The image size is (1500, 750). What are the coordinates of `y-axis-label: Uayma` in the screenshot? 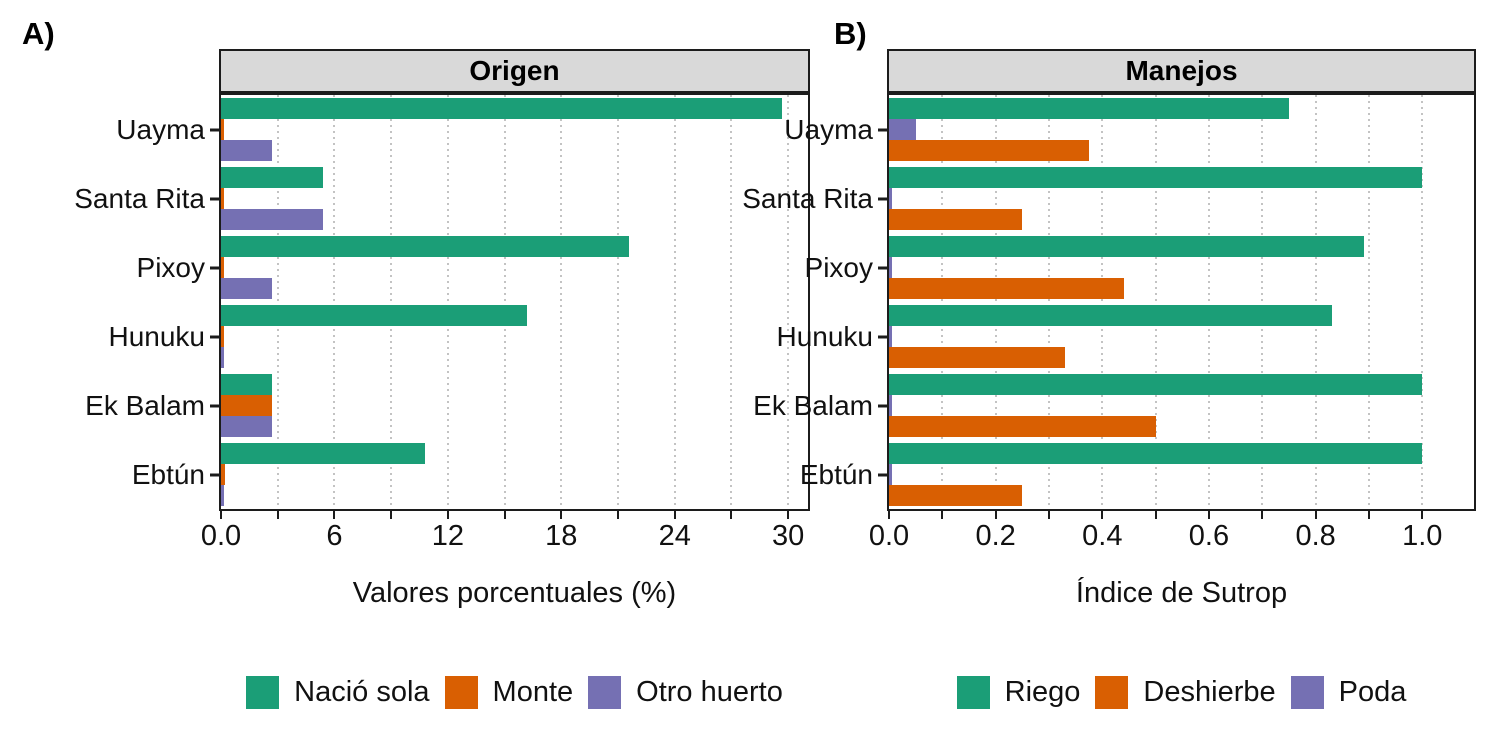 It's located at (828, 129).